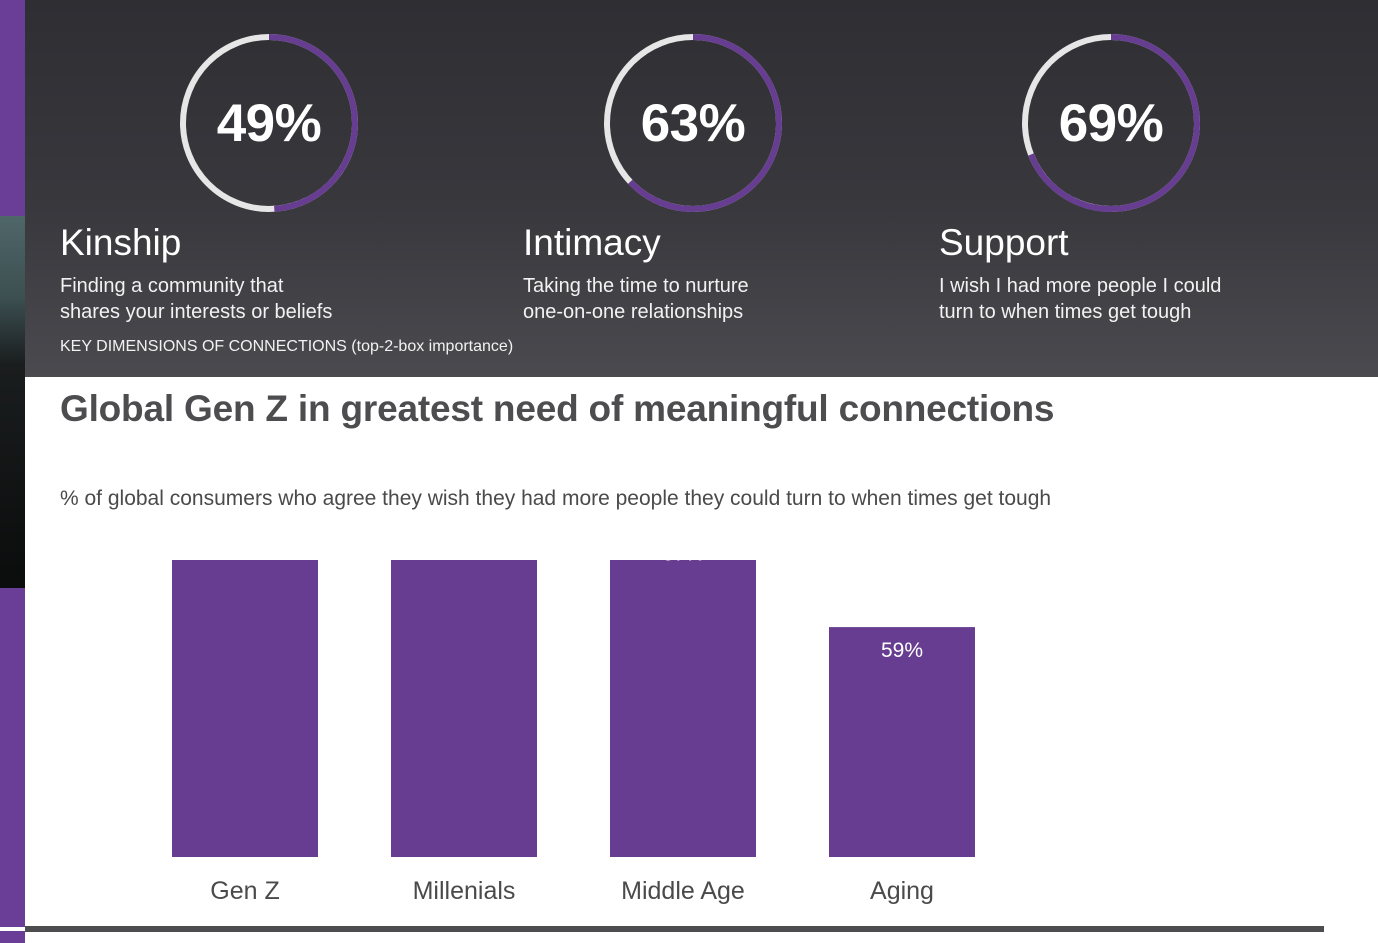  I want to click on left-strip-divider, so click(12, 929).